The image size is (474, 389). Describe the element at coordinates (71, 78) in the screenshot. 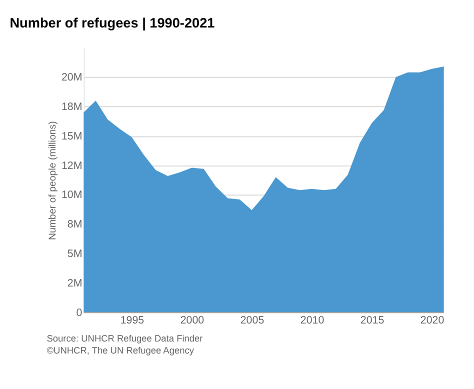

I see `y-tick-label: 20M` at that location.